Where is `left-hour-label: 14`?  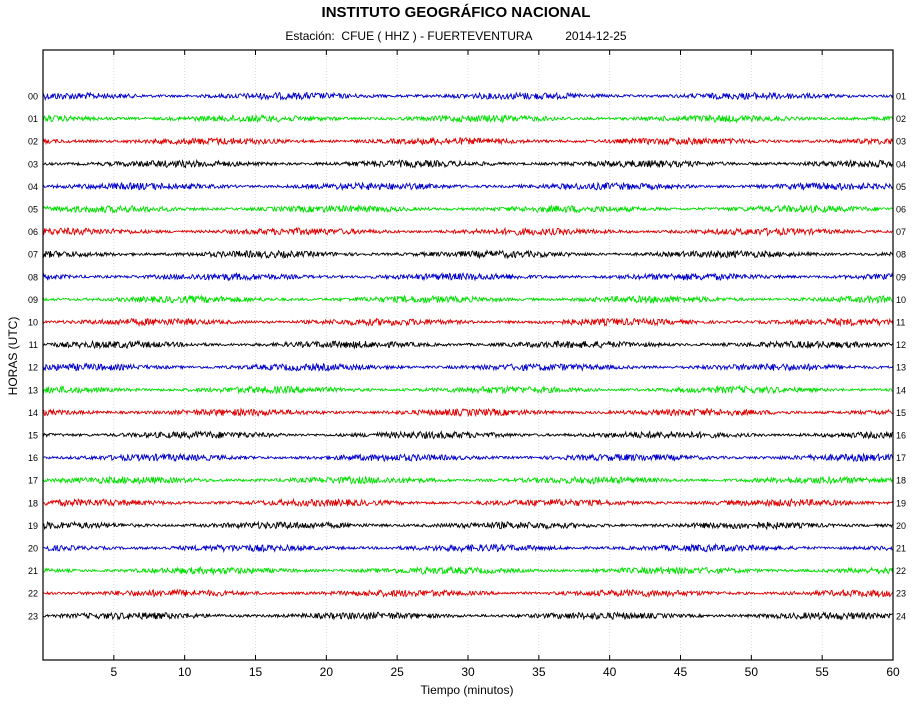
left-hour-label: 14 is located at coordinates (33, 413).